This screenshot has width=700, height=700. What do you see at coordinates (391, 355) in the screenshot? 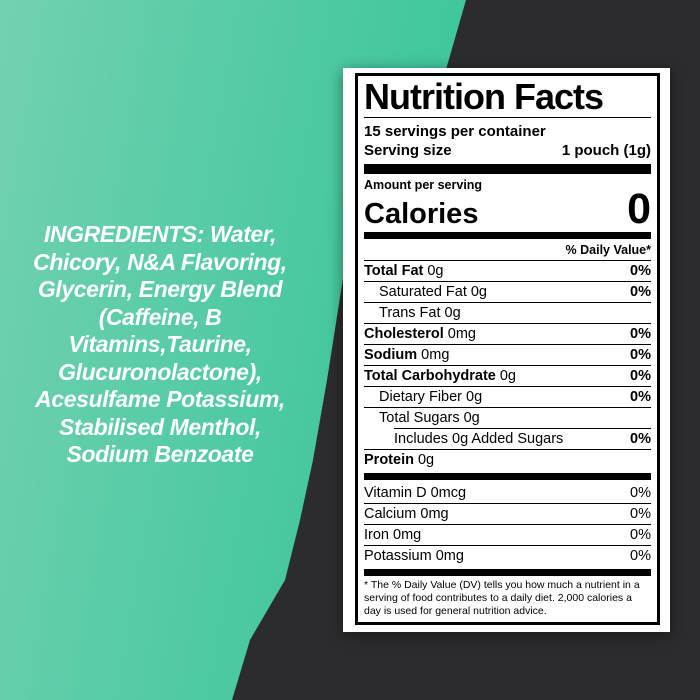
I see `nutrient-name: Sodium` at bounding box center [391, 355].